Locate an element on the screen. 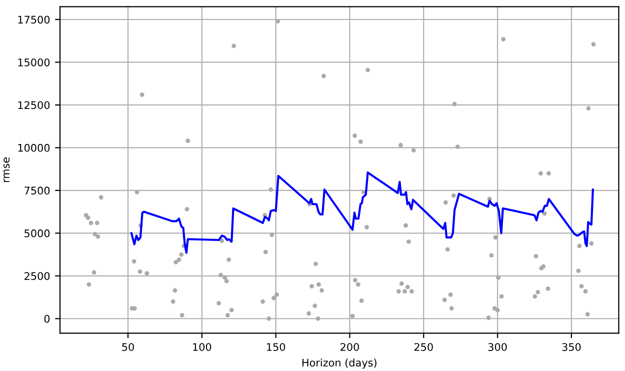  y-tick-label: 15000 is located at coordinates (34, 62).